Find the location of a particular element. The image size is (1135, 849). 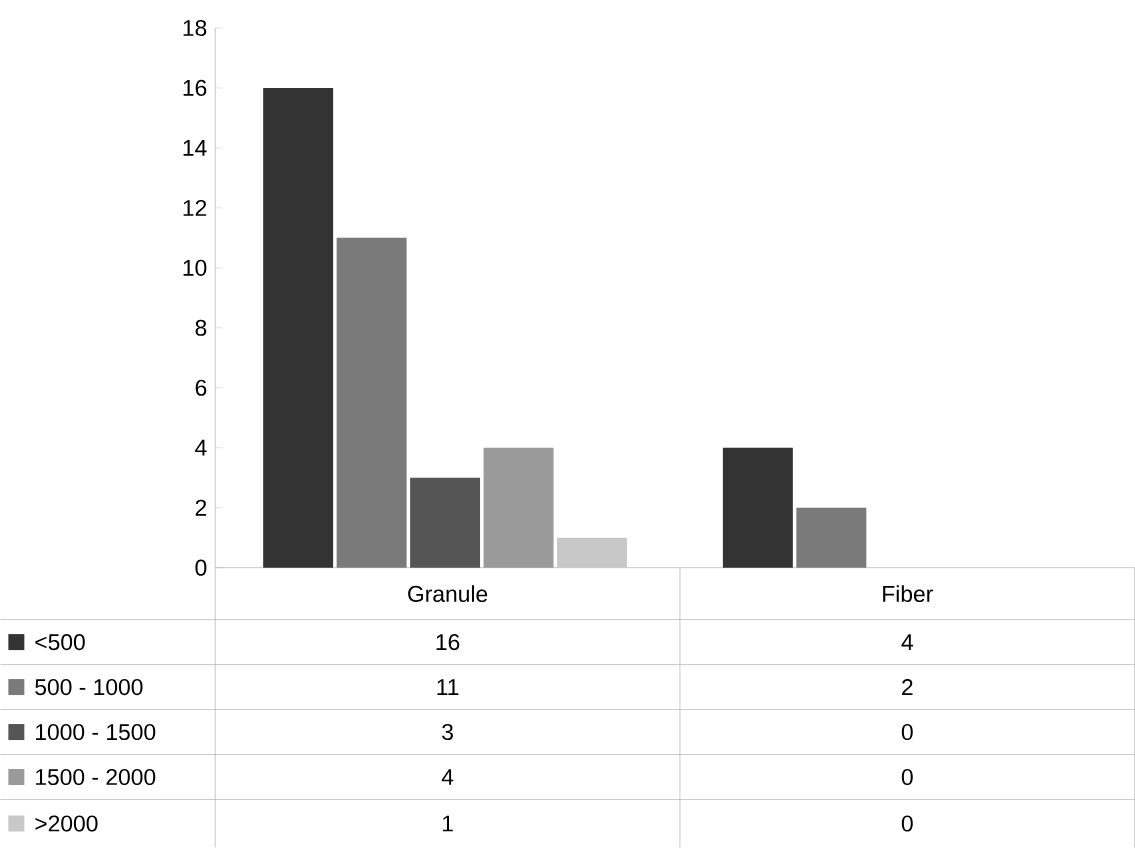

data-label: 16 is located at coordinates (448, 641).